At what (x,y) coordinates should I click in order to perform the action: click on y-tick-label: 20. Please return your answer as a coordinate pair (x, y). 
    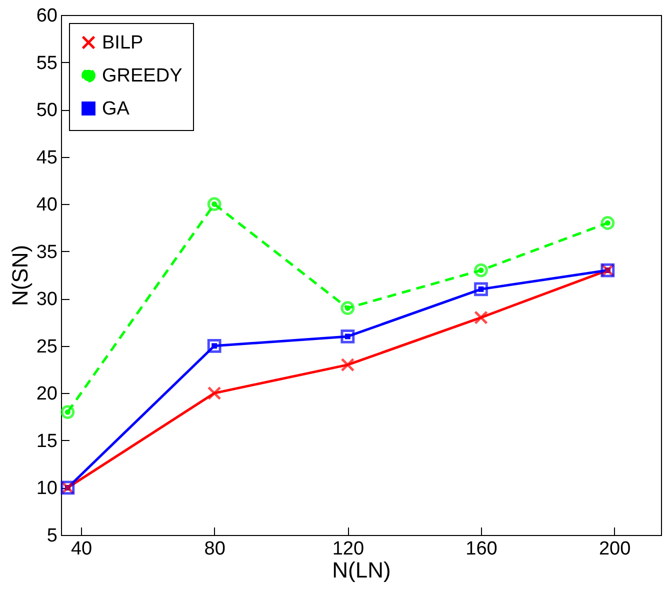
    Looking at the image, I should click on (47, 394).